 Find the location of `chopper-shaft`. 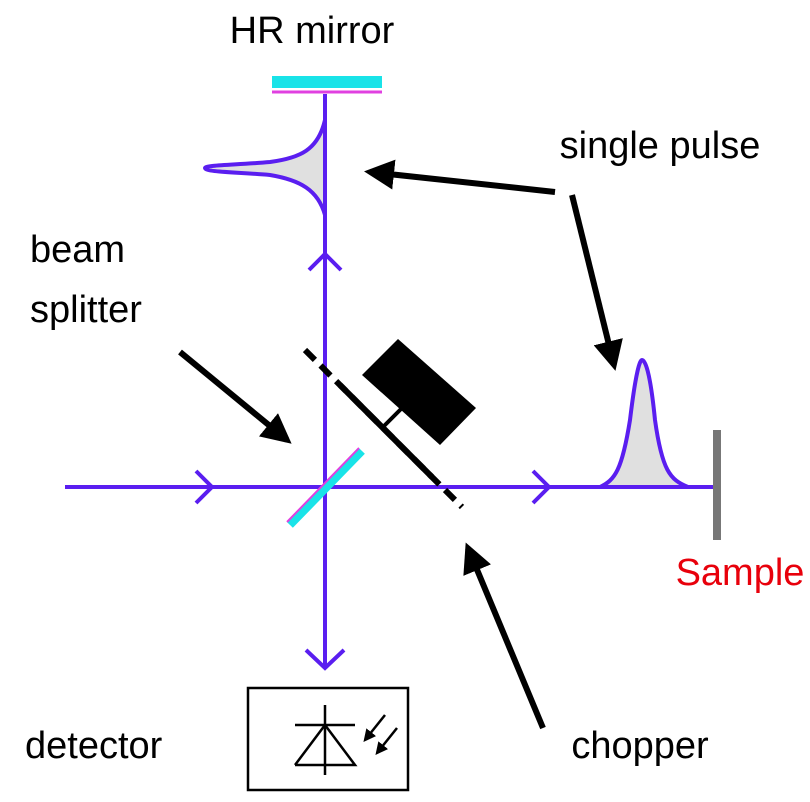

chopper-shaft is located at coordinates (393, 417).